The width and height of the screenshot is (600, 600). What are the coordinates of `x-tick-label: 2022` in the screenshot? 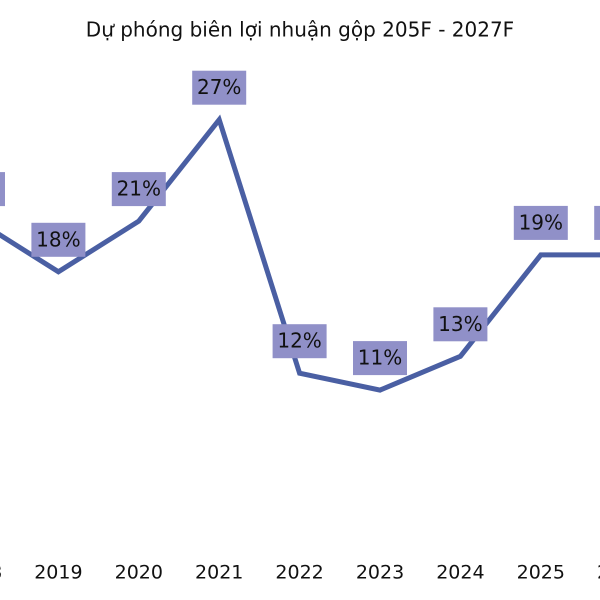 It's located at (299, 573).